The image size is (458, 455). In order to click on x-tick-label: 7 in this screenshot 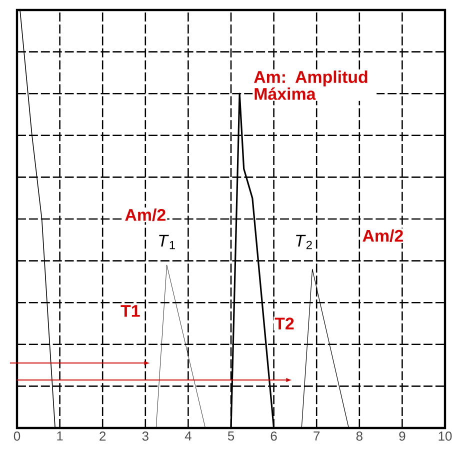, I will do `click(317, 436)`.